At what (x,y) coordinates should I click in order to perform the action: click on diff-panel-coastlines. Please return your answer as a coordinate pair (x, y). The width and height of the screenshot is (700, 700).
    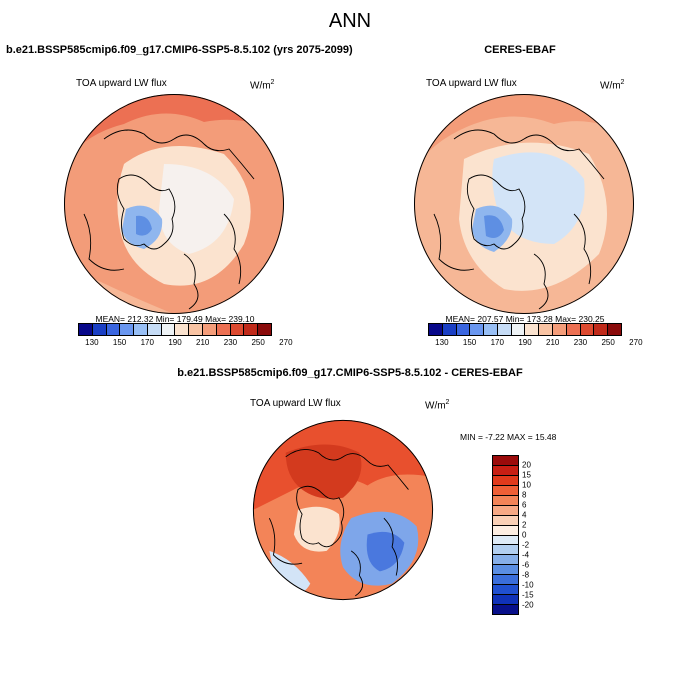
    Looking at the image, I should click on (338, 523).